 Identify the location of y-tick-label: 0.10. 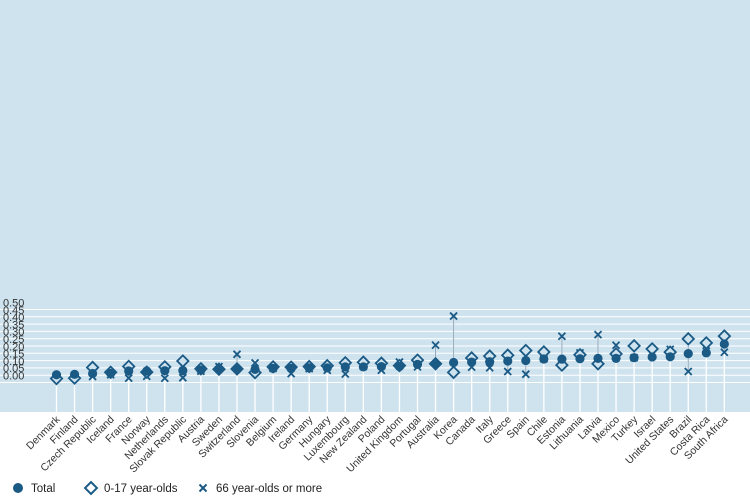
(13, 362).